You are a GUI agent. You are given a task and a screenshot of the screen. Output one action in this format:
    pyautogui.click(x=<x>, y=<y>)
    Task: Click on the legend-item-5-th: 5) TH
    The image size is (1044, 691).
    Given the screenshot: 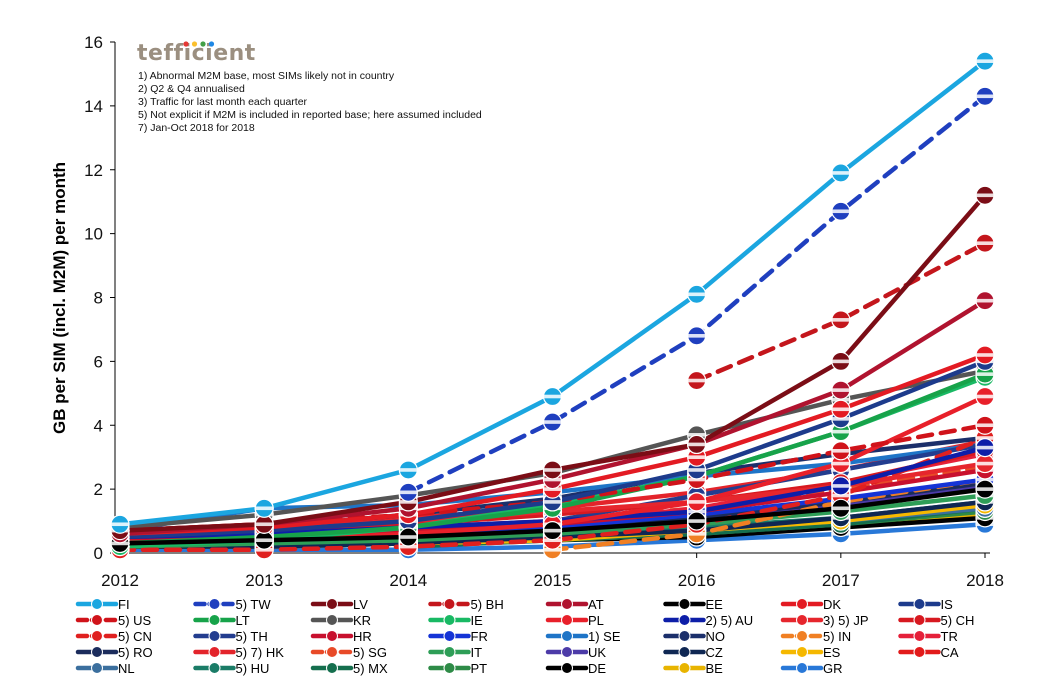 What is the action you would take?
    pyautogui.click(x=230, y=636)
    